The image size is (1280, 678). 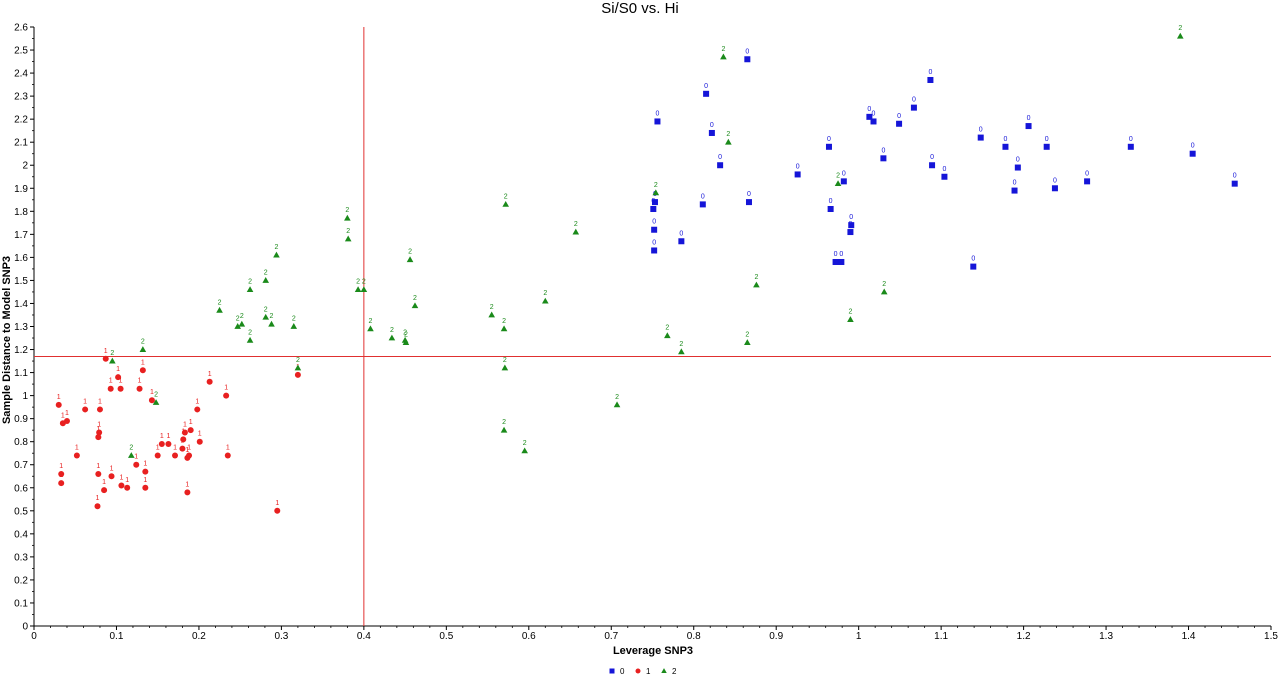 What do you see at coordinates (694, 636) in the screenshot?
I see `x-tick-label: 0.8` at bounding box center [694, 636].